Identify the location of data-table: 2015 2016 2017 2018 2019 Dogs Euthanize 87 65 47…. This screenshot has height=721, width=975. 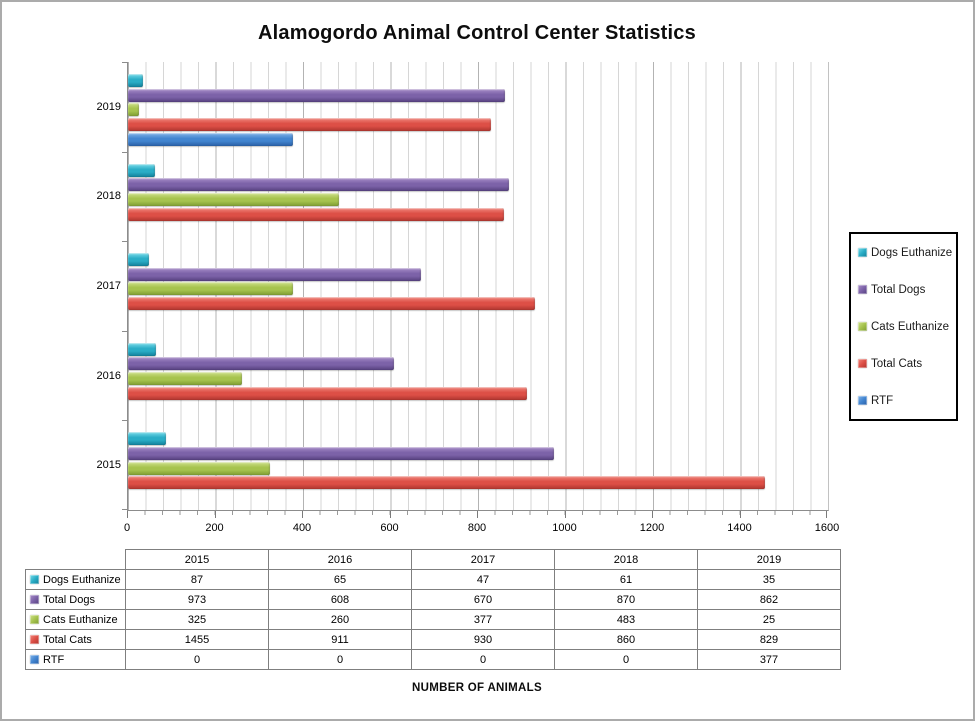
(433, 609).